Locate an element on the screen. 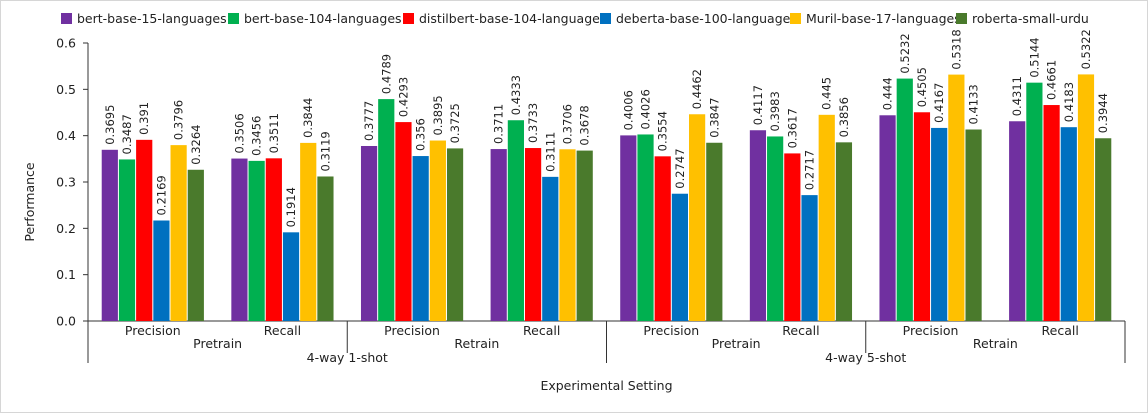 This screenshot has width=1148, height=414. bar-value-label-4-3: 0.3706 is located at coordinates (567, 124).